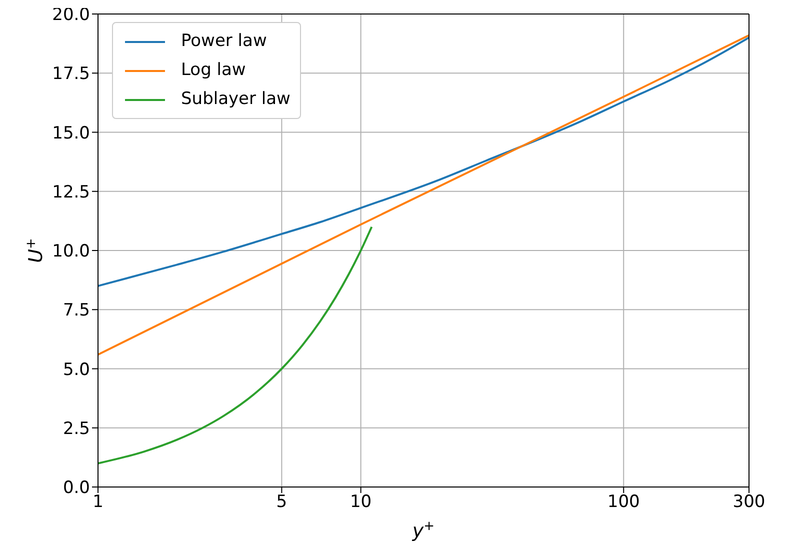 This screenshot has width=788, height=550. What do you see at coordinates (361, 502) in the screenshot?
I see `x-tick-label: 10` at bounding box center [361, 502].